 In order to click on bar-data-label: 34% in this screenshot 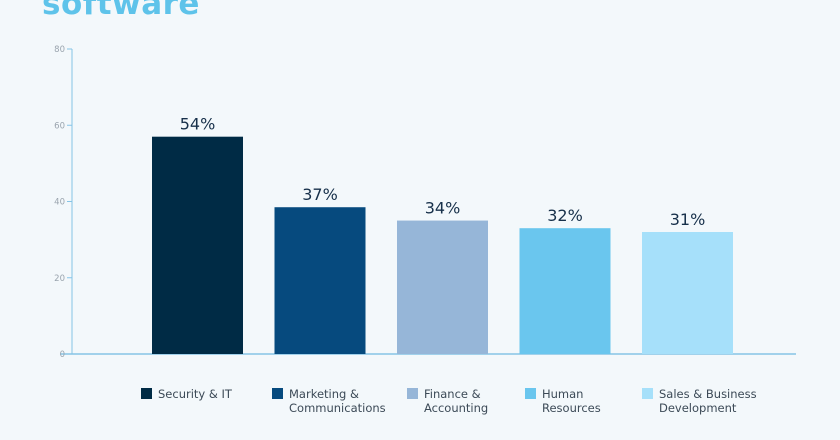, I will do `click(443, 208)`.